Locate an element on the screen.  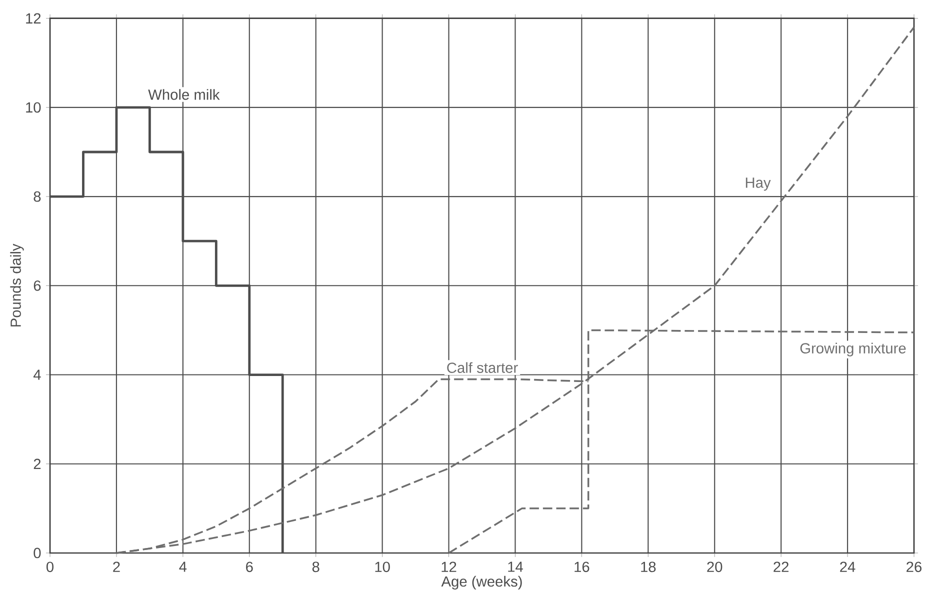
x-tick-label: 12 is located at coordinates (449, 567).